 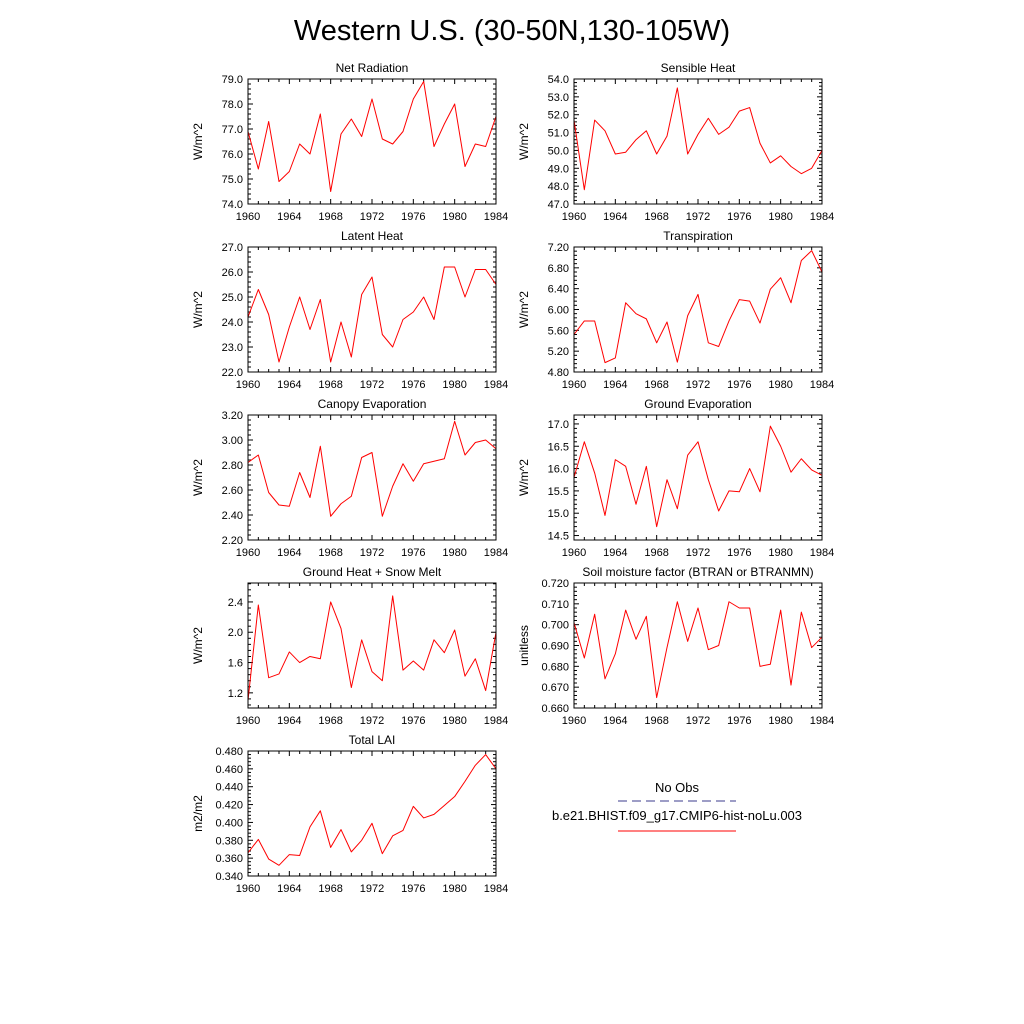 What do you see at coordinates (232, 416) in the screenshot?
I see `y-tick-label: 3.20` at bounding box center [232, 416].